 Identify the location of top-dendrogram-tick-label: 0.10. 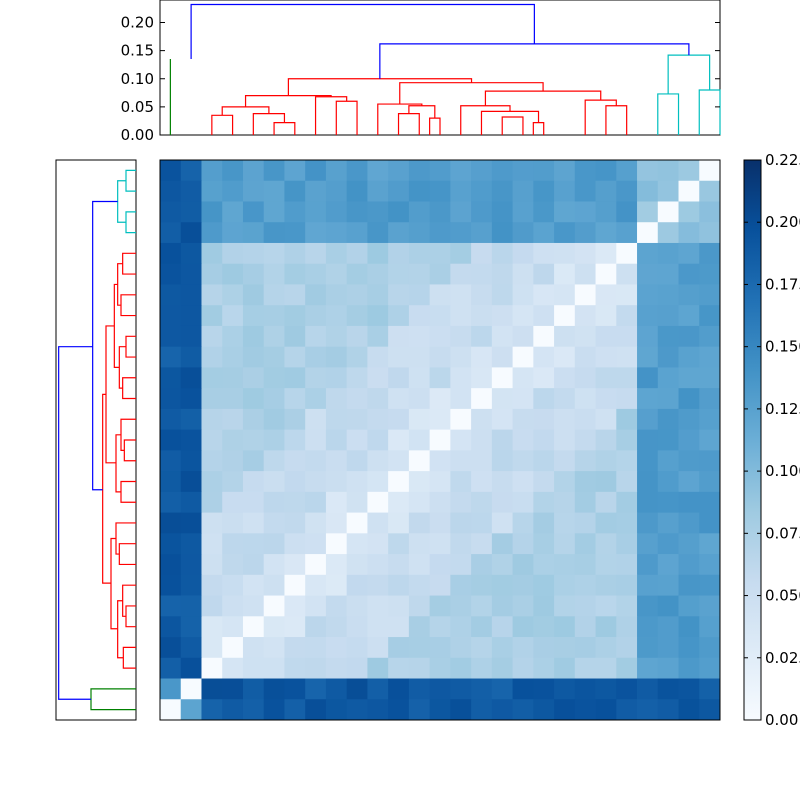
(137, 79).